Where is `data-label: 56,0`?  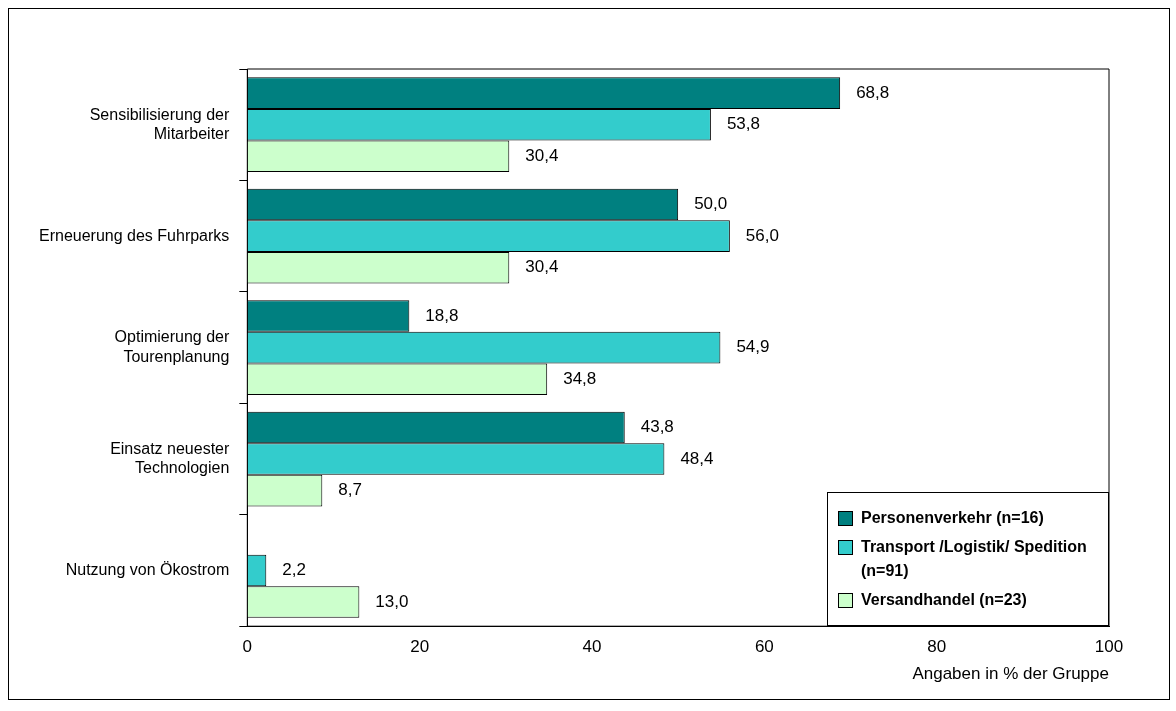 data-label: 56,0 is located at coordinates (762, 235).